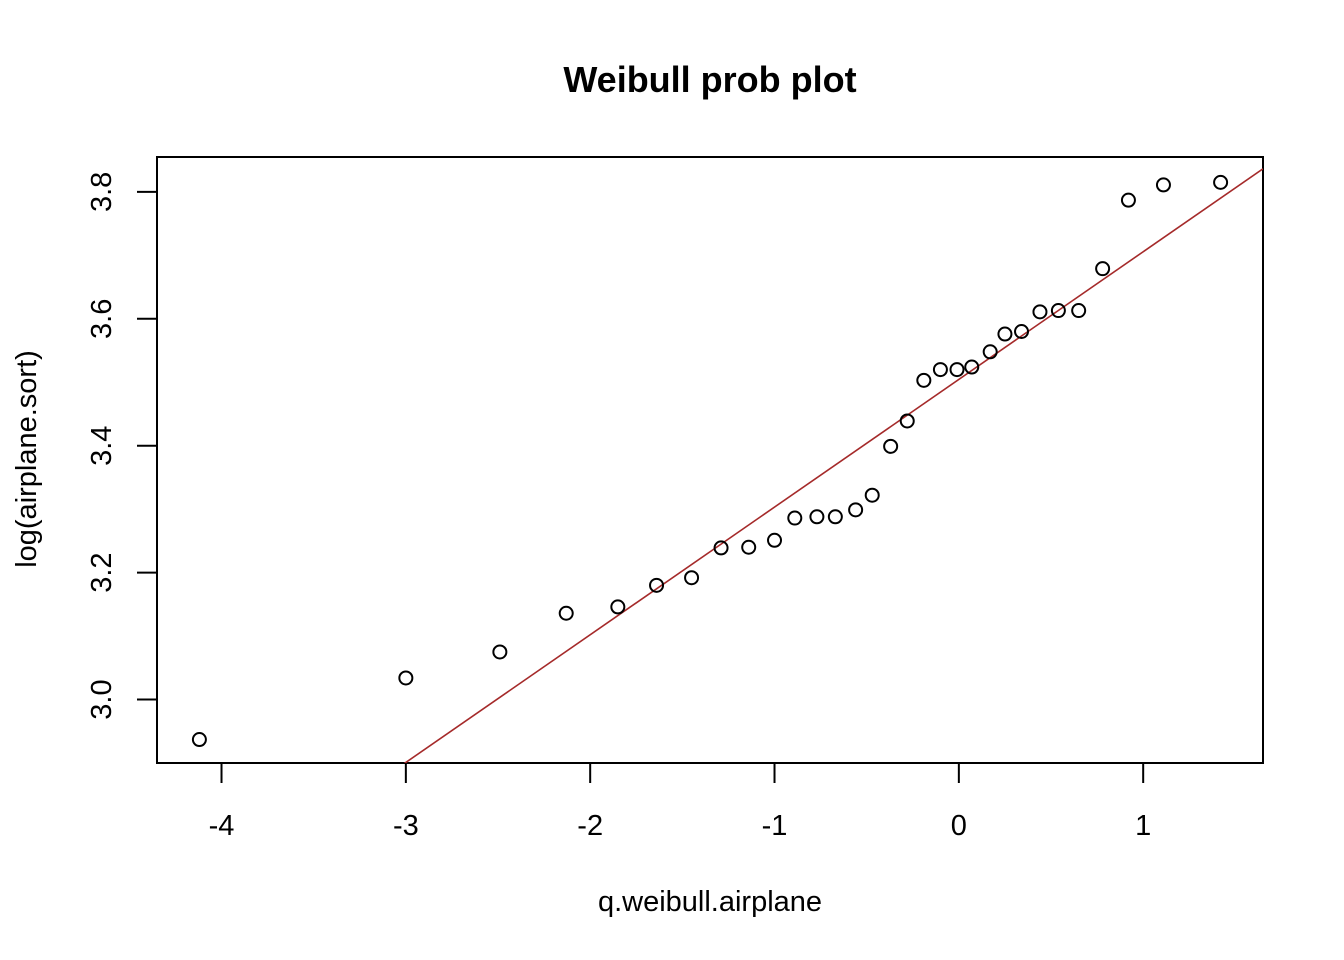 The width and height of the screenshot is (1344, 960). I want to click on x-tick-label: -3, so click(406, 826).